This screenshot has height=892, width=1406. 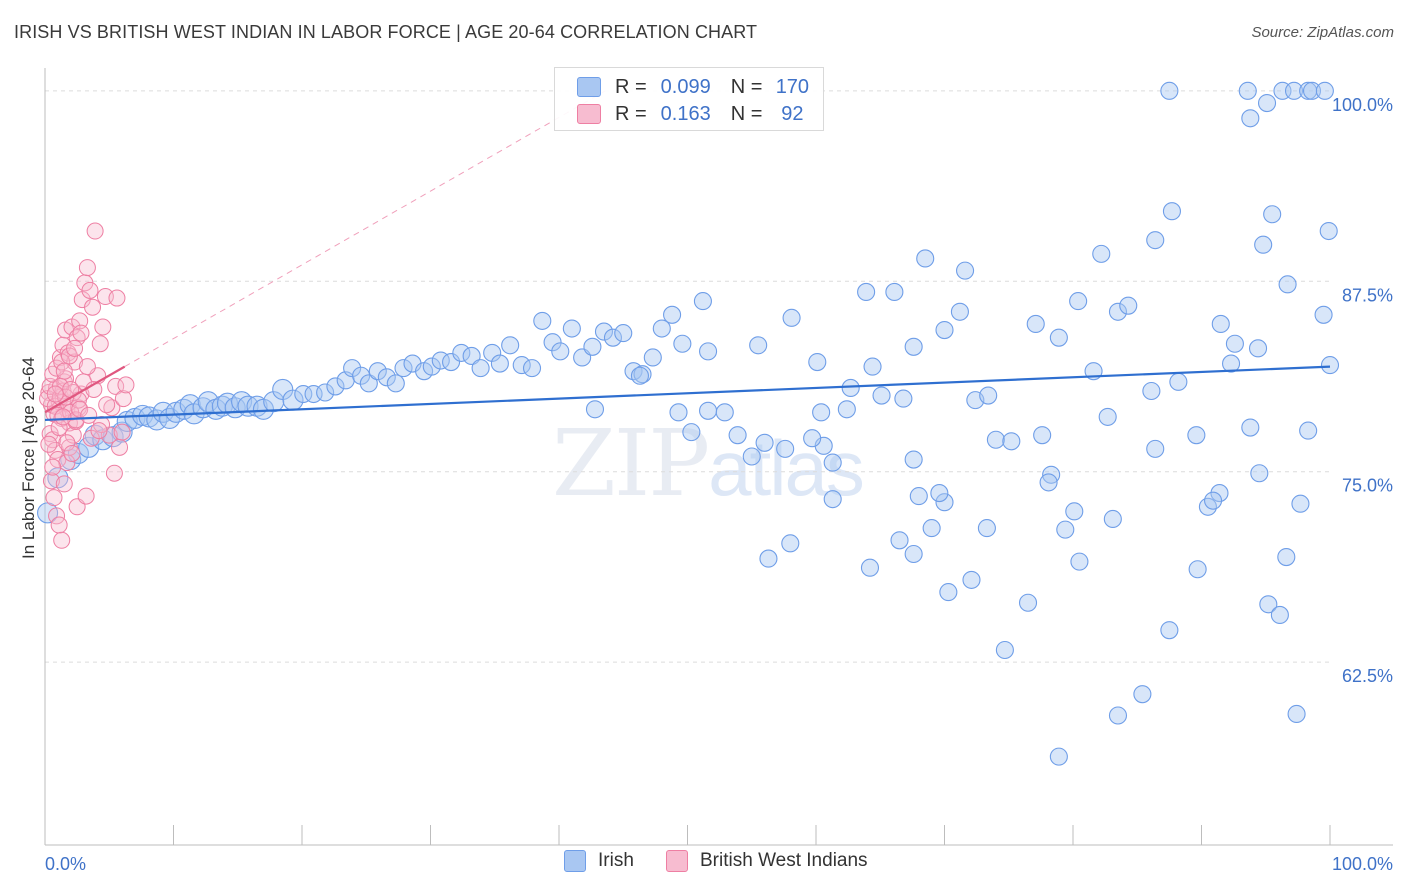 I want to click on legend-row-bwi: R = 0.163 N = 92, so click(x=696, y=114).